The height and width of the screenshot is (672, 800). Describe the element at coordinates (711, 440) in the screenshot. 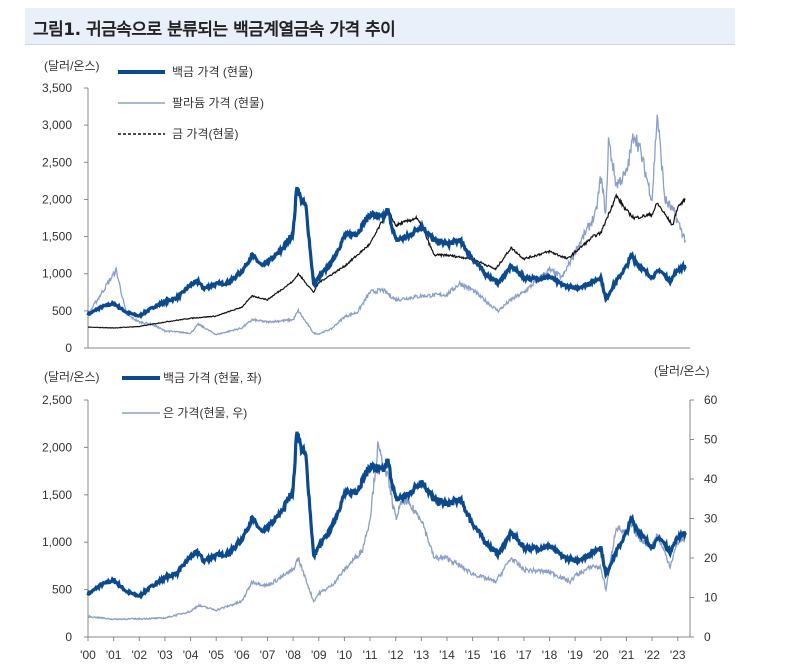

I see `y2-tick-label: 50` at that location.